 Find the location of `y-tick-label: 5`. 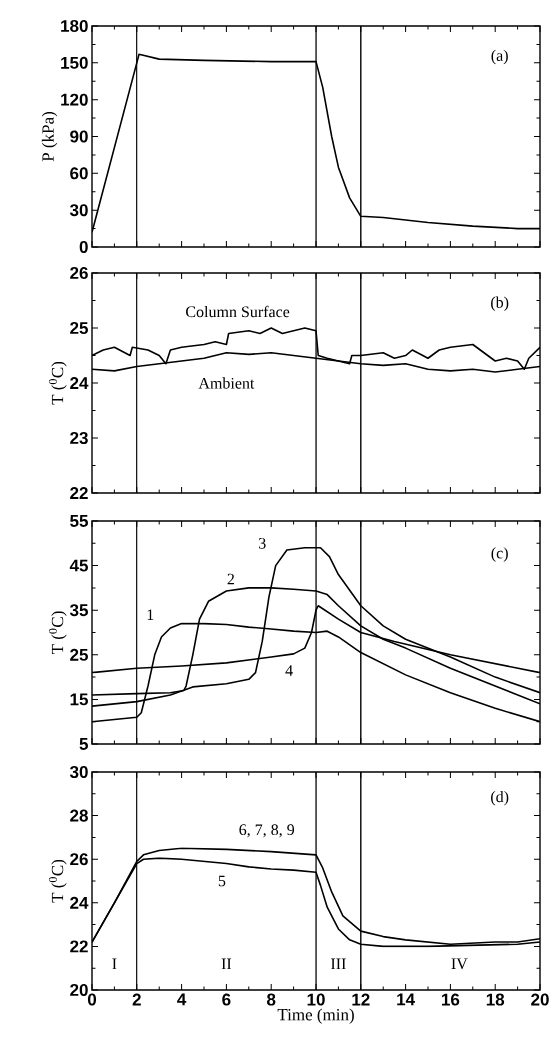

y-tick-label: 5 is located at coordinates (83, 744).